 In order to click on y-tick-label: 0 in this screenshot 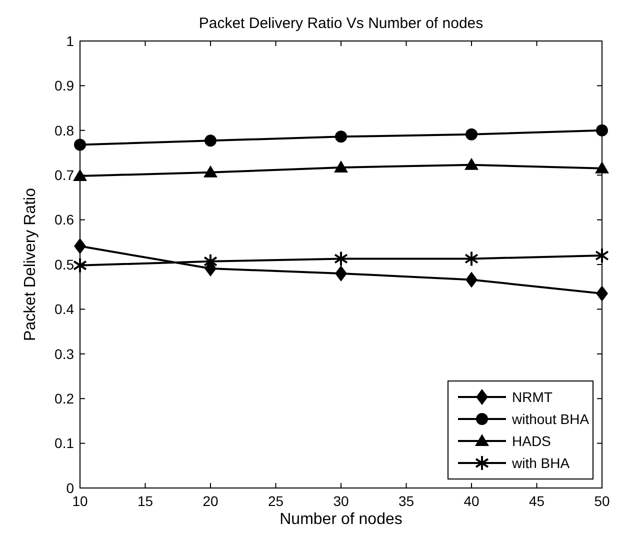, I will do `click(70, 488)`.